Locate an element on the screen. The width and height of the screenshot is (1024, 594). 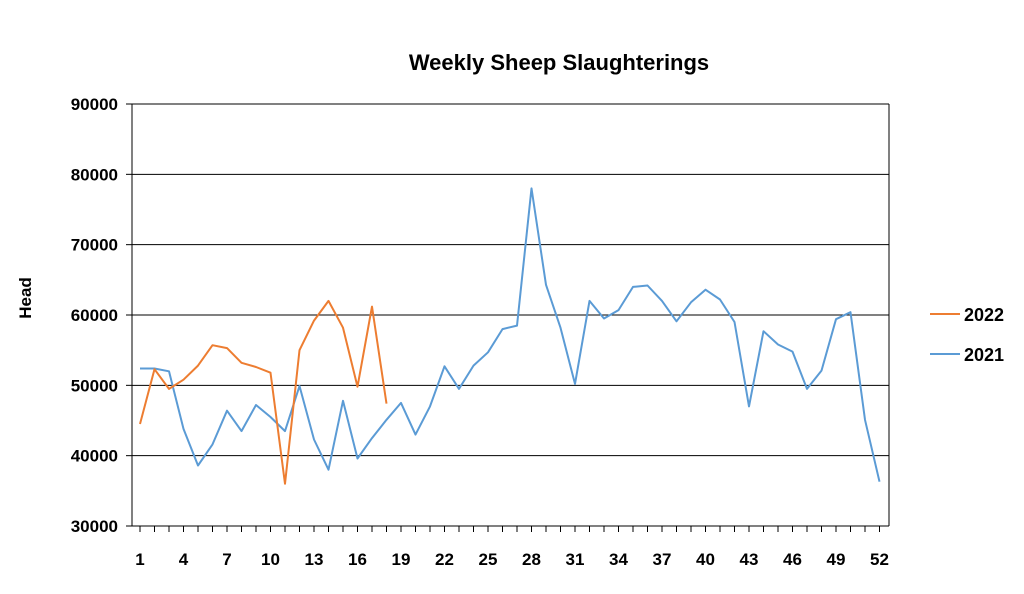
x-tick-label: 28 is located at coordinates (531, 559).